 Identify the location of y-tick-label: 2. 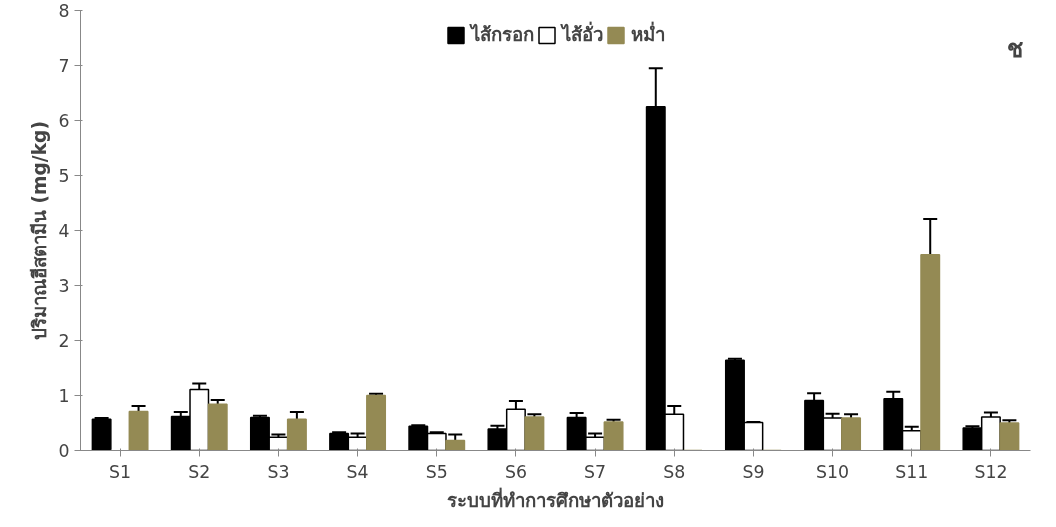
(64, 341).